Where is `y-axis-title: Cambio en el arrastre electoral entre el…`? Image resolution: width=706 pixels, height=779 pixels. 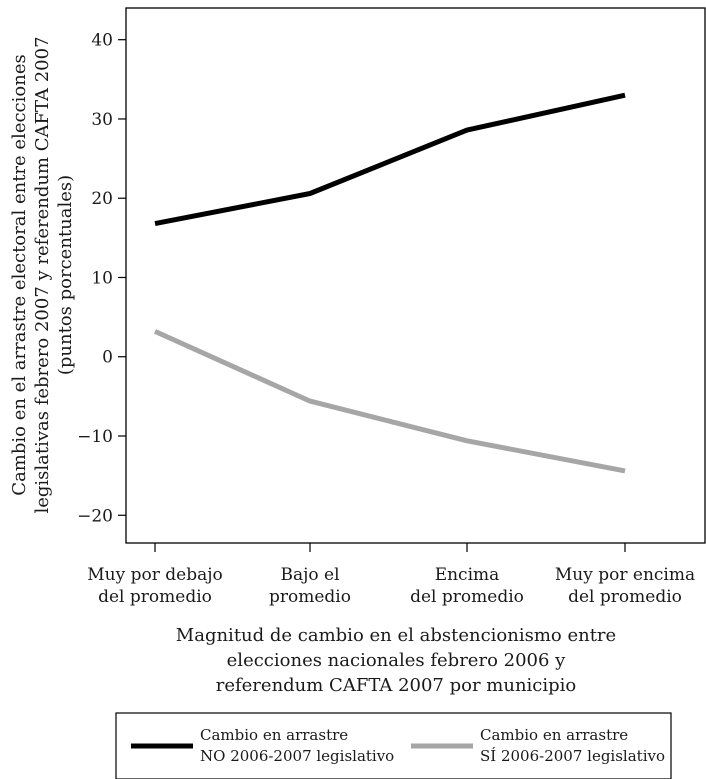 y-axis-title: Cambio en el arrastre electoral entre el… is located at coordinates (42, 274).